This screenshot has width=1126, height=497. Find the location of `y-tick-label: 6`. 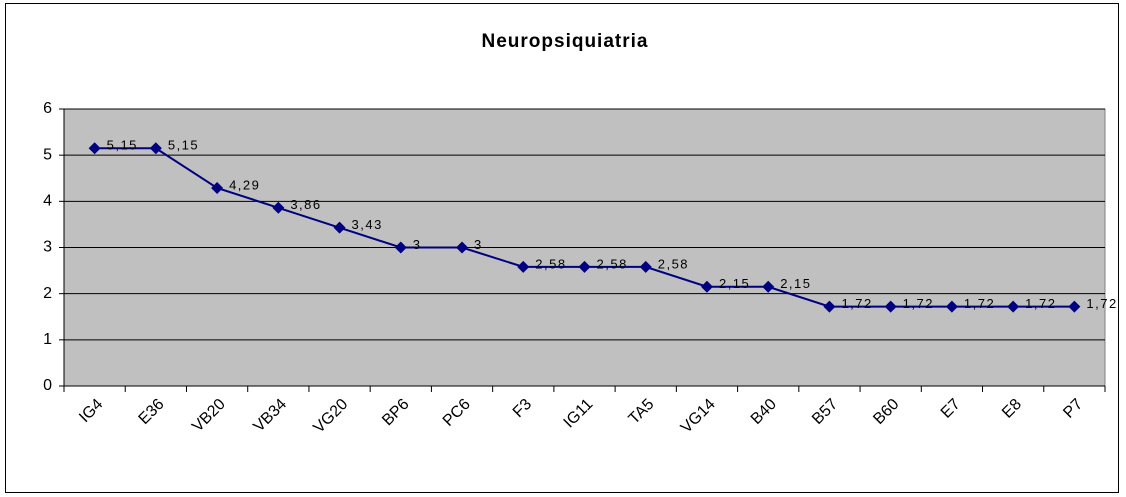

y-tick-label: 6 is located at coordinates (47, 108).